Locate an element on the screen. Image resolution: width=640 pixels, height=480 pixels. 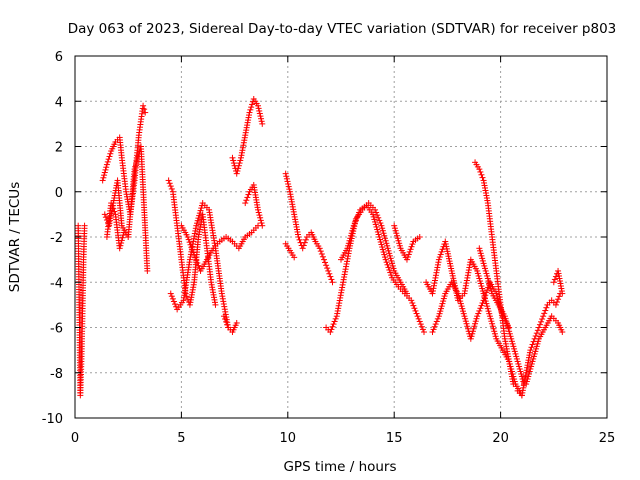
x-tick-label: 20 is located at coordinates (500, 438).